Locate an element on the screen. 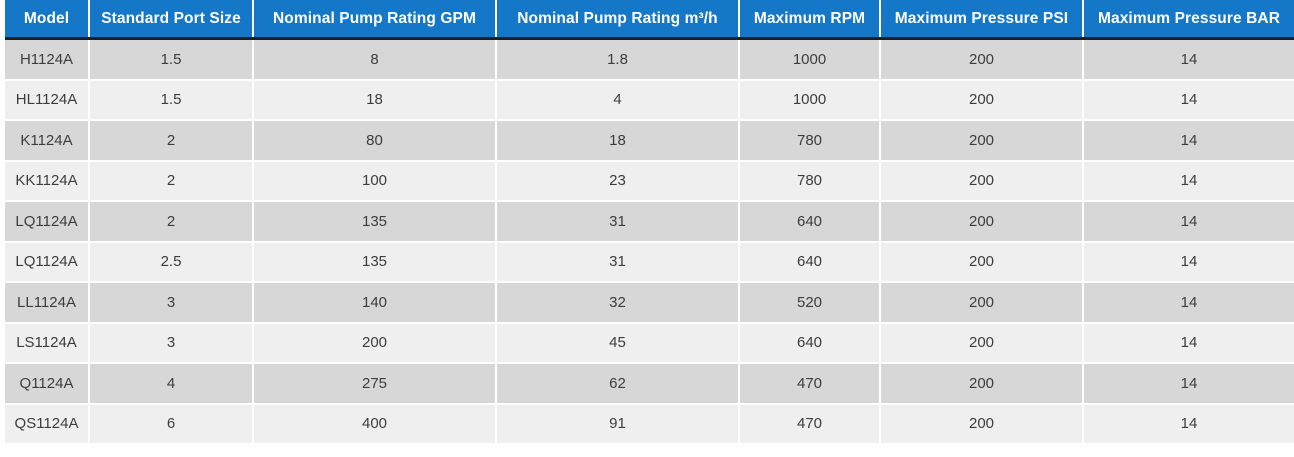 Image resolution: width=1294 pixels, height=457 pixels. column-header-model: Model is located at coordinates (47, 20).